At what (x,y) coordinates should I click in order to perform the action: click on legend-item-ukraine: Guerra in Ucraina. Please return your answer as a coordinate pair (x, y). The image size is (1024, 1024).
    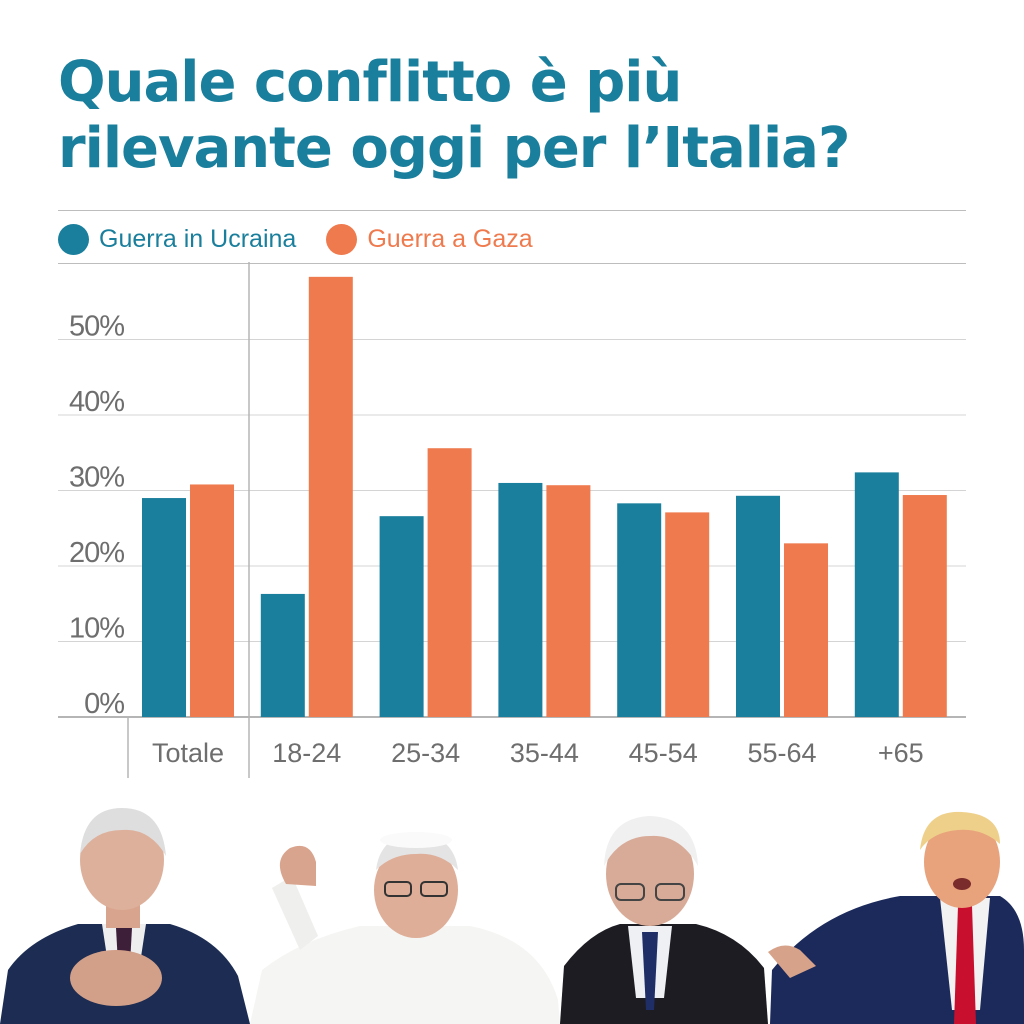
    Looking at the image, I should click on (177, 239).